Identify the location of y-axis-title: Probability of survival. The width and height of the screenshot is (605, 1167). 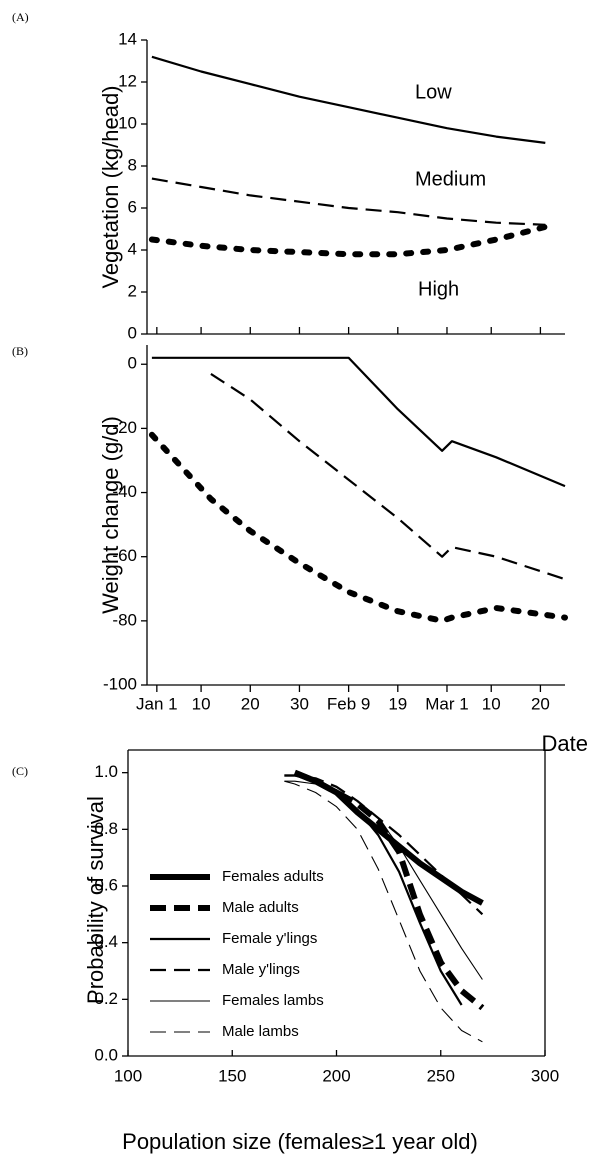
(95, 900).